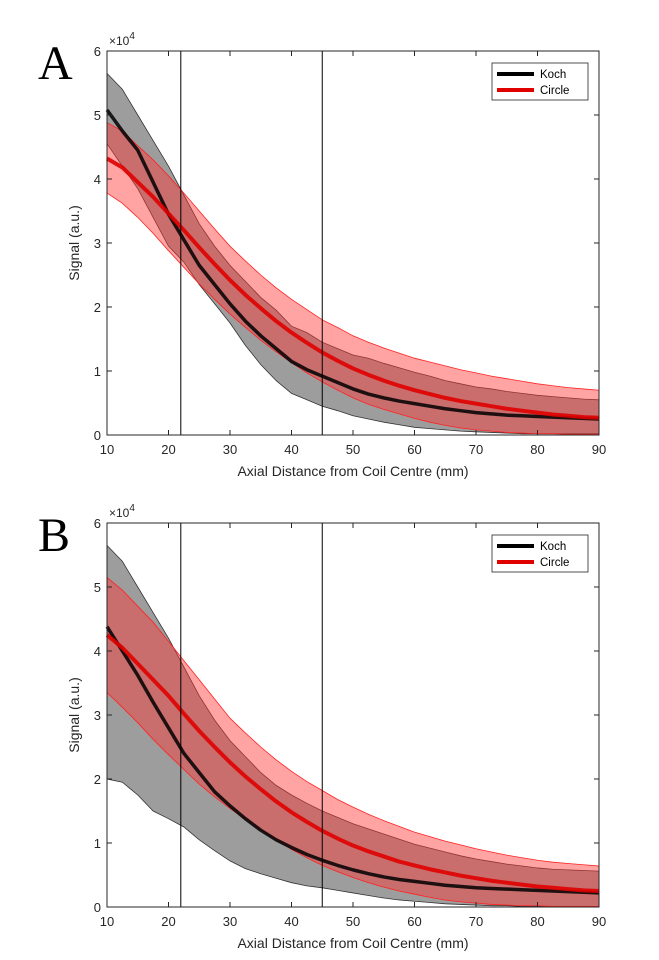 Image resolution: width=659 pixels, height=960 pixels. I want to click on panel-label-a: A, so click(55, 63).